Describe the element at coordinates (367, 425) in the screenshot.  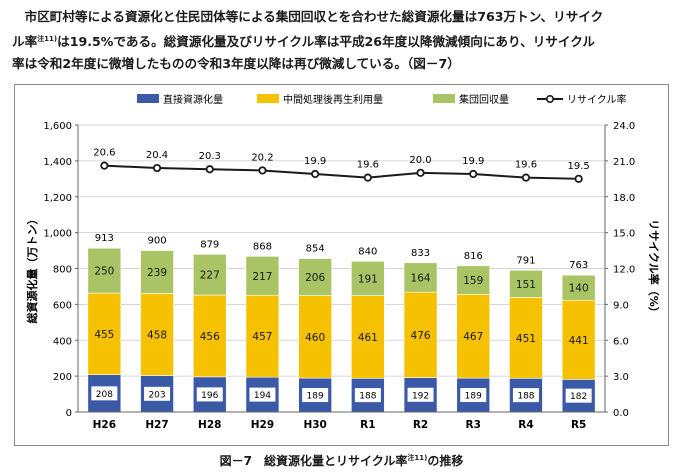
I see `x-tick-label: R1` at that location.